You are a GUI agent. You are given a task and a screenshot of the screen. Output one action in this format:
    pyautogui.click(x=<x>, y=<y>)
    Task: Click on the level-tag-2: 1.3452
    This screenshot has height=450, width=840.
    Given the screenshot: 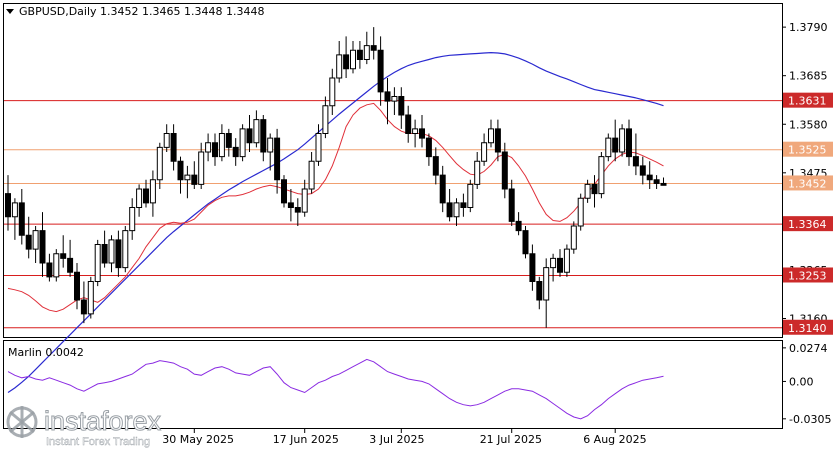 What is the action you would take?
    pyautogui.click(x=808, y=183)
    